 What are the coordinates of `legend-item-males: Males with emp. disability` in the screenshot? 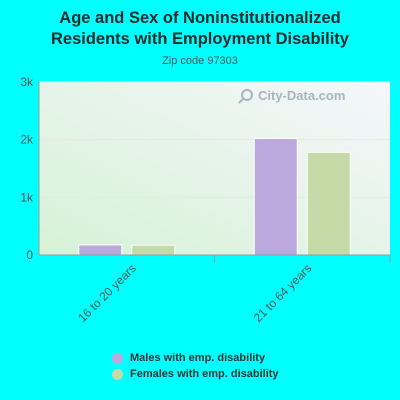 It's located at (195, 358).